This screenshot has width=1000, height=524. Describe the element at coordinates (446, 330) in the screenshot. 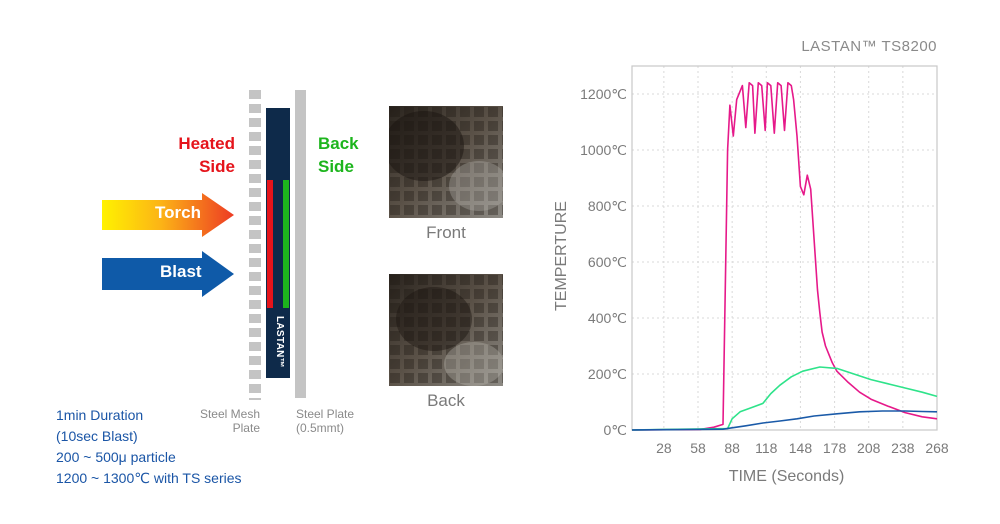

I see `back-photo` at that location.